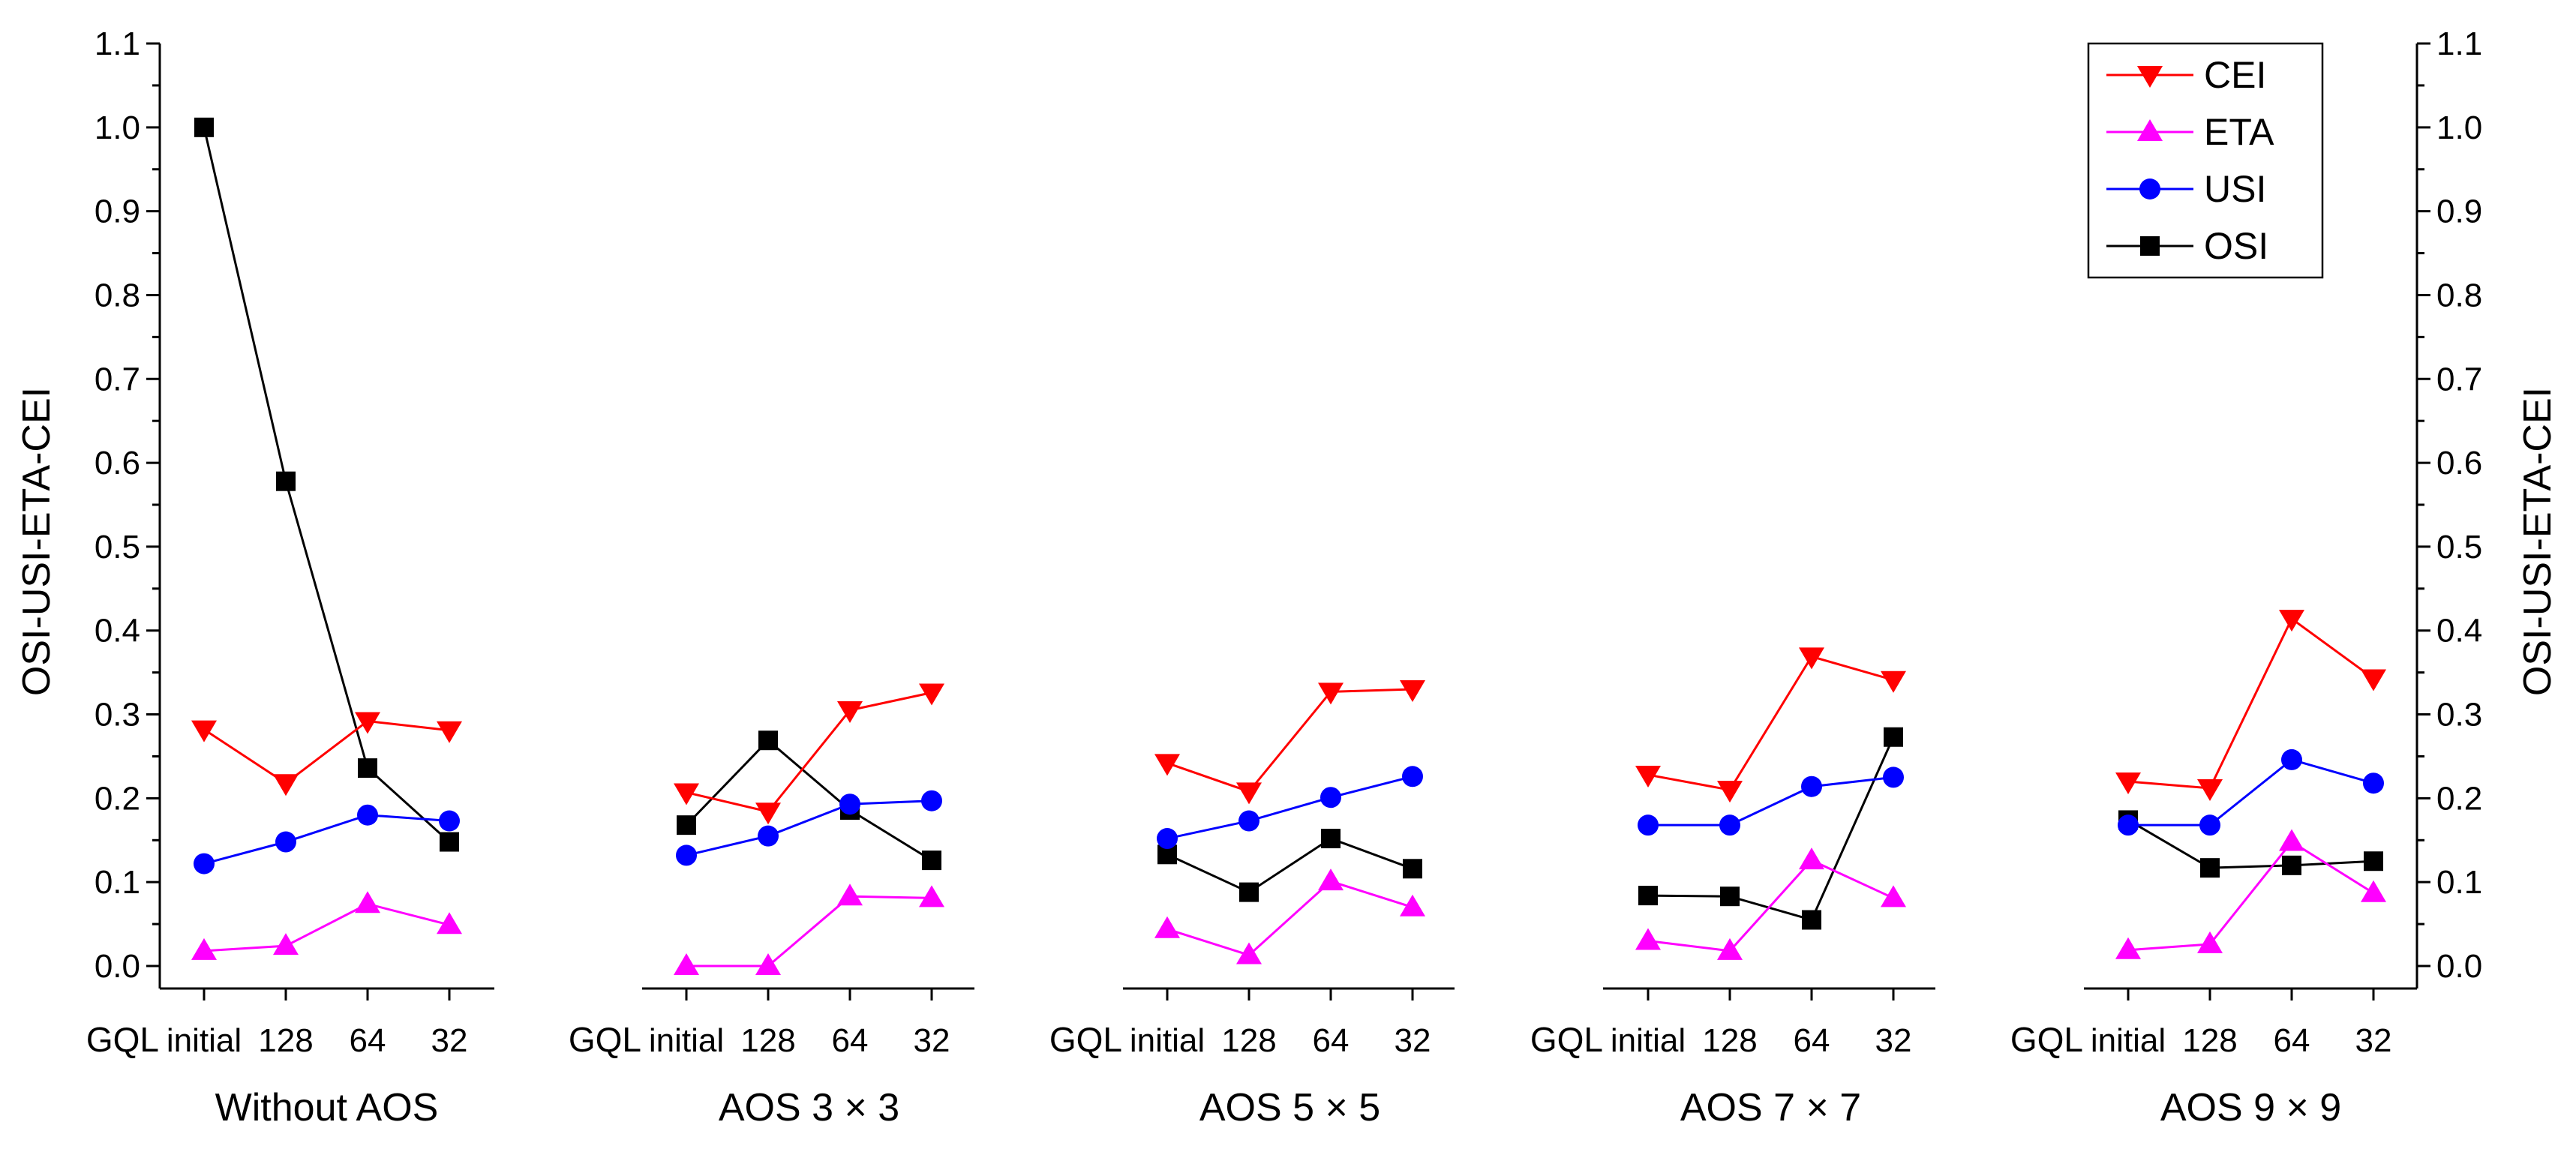 This screenshot has width=2576, height=1149. What do you see at coordinates (1893, 1040) in the screenshot?
I see `x-tick-label: 32` at bounding box center [1893, 1040].